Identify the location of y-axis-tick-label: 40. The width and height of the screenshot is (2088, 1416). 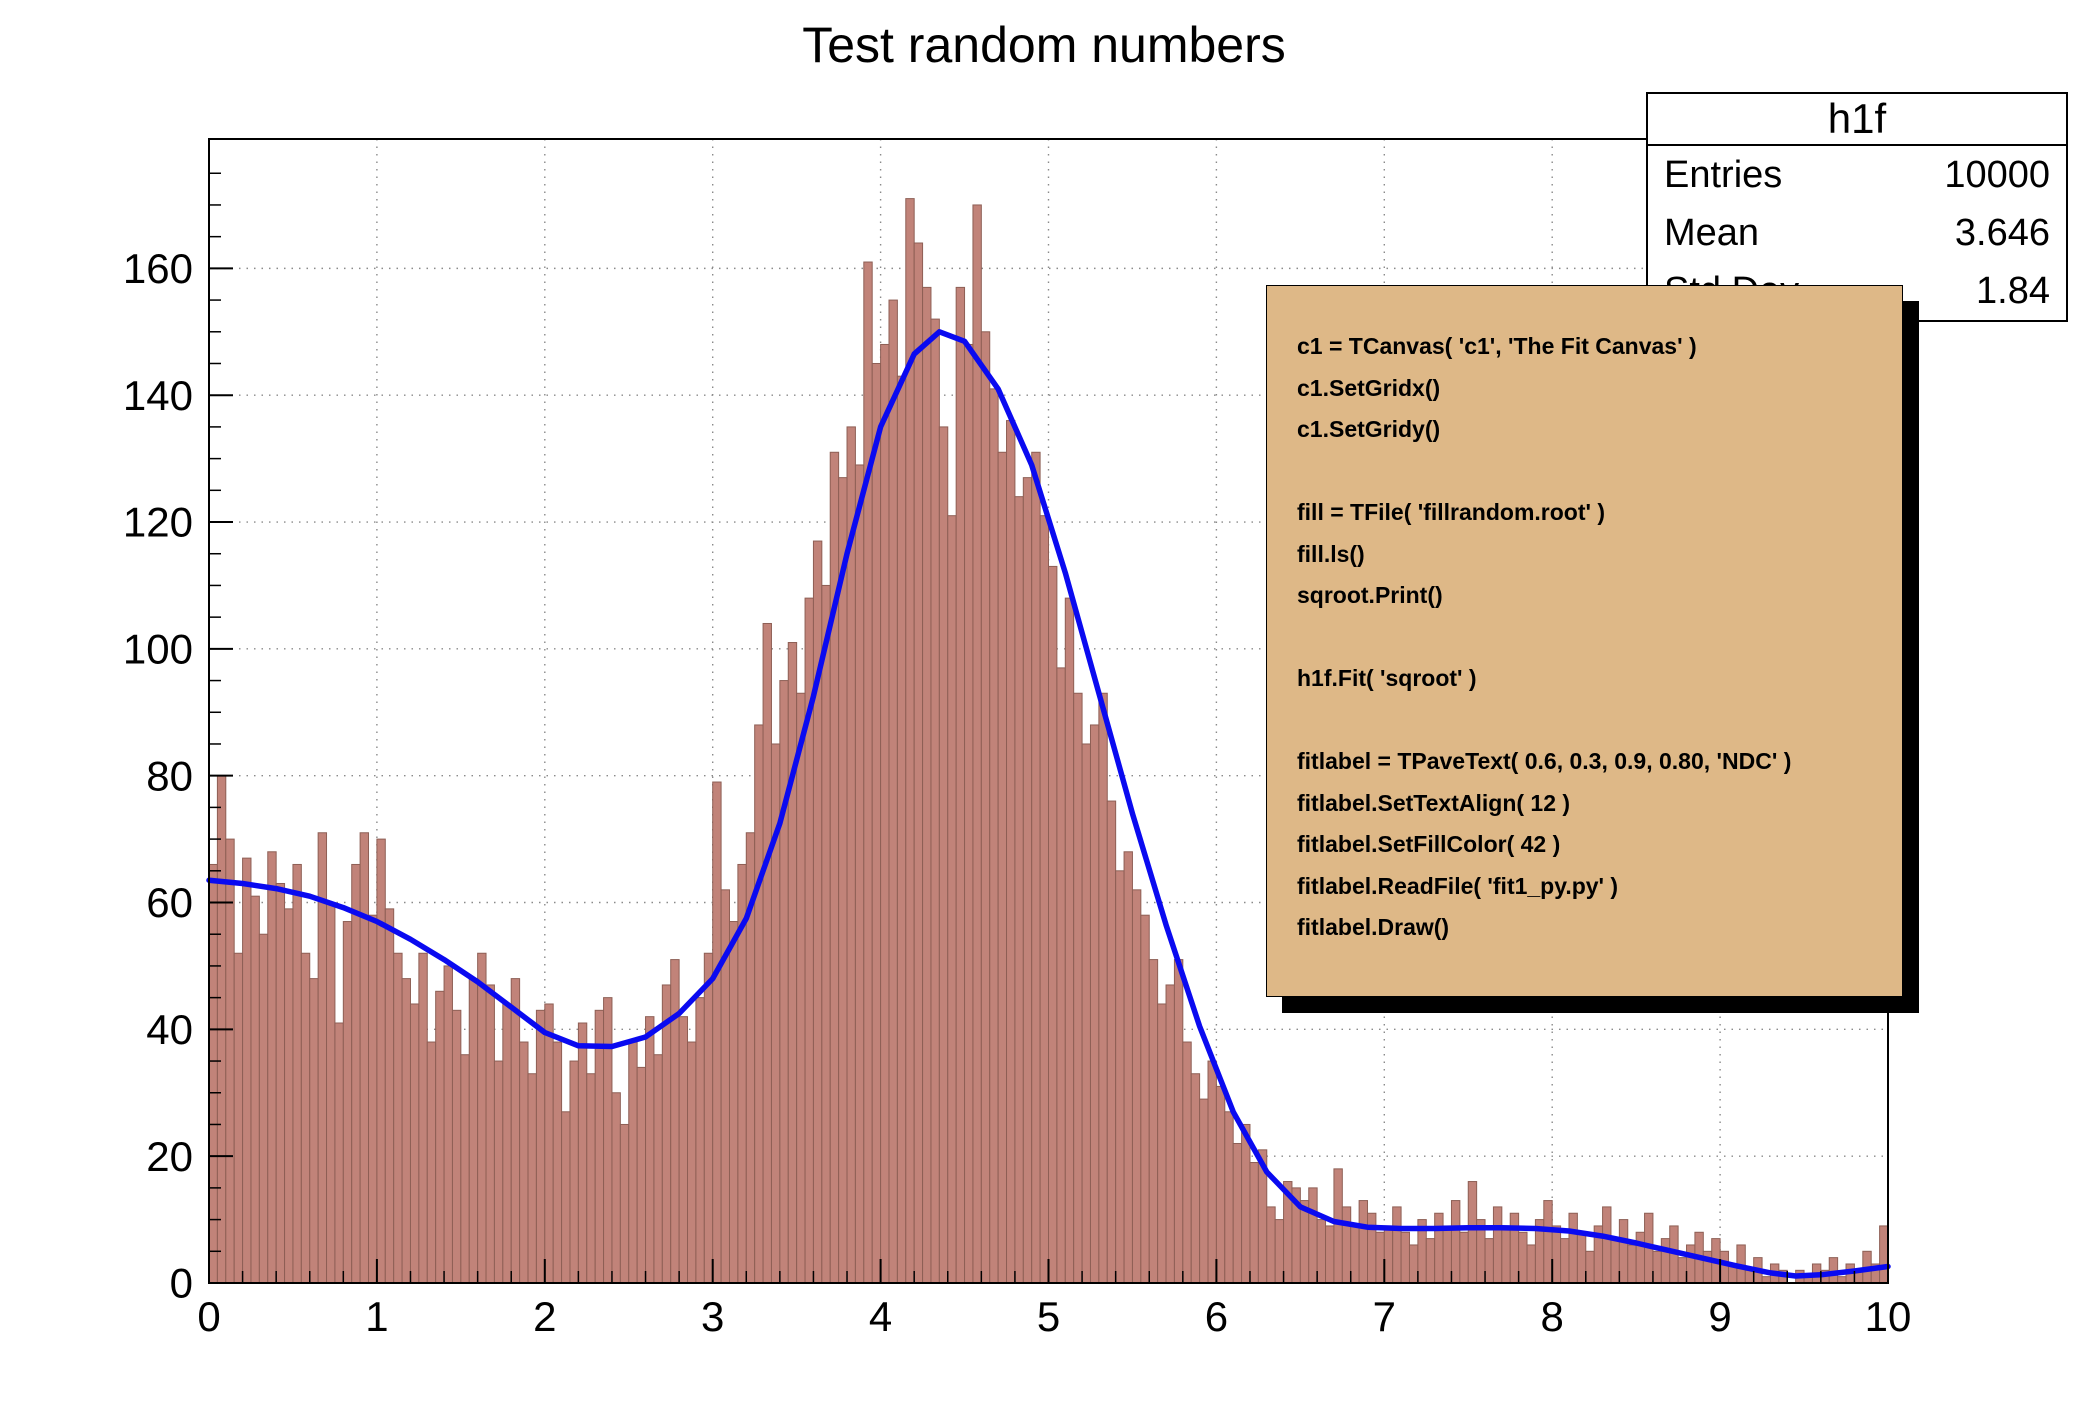
(169, 1029).